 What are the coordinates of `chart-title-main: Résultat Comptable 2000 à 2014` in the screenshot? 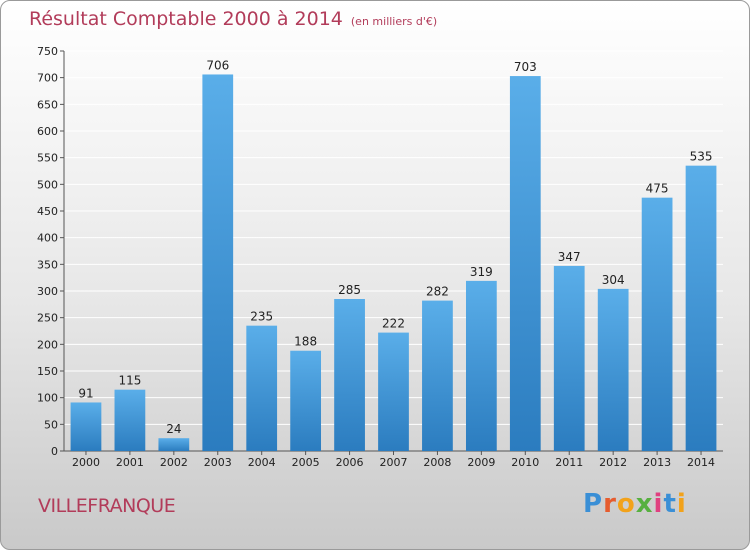 It's located at (186, 19).